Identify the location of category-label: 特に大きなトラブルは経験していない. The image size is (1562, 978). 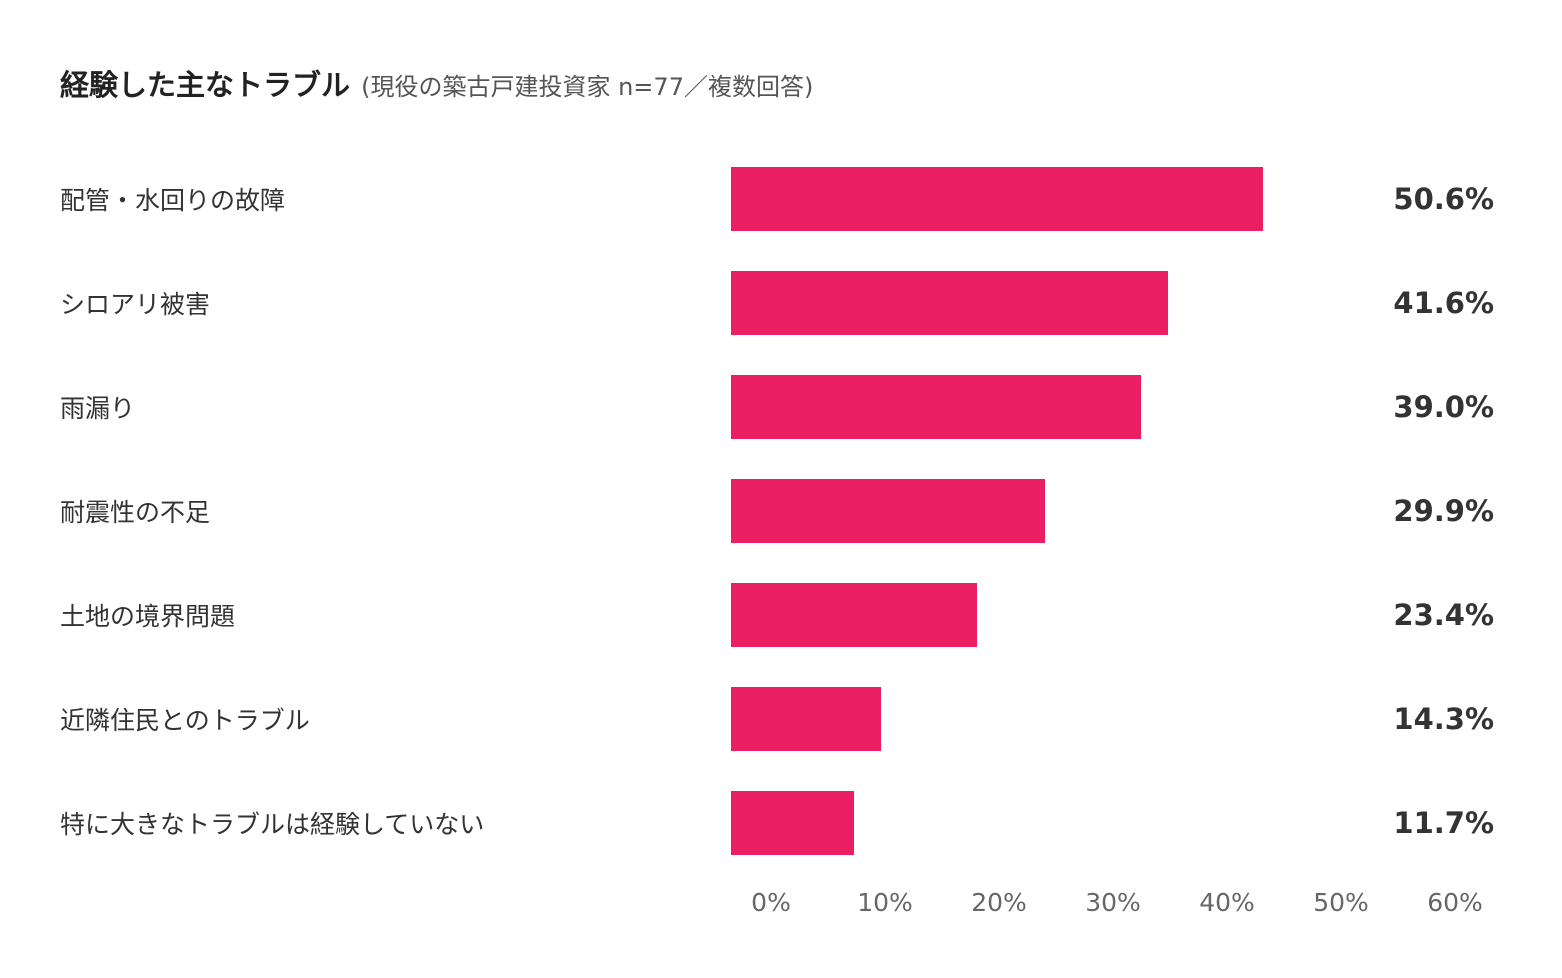
(272, 824).